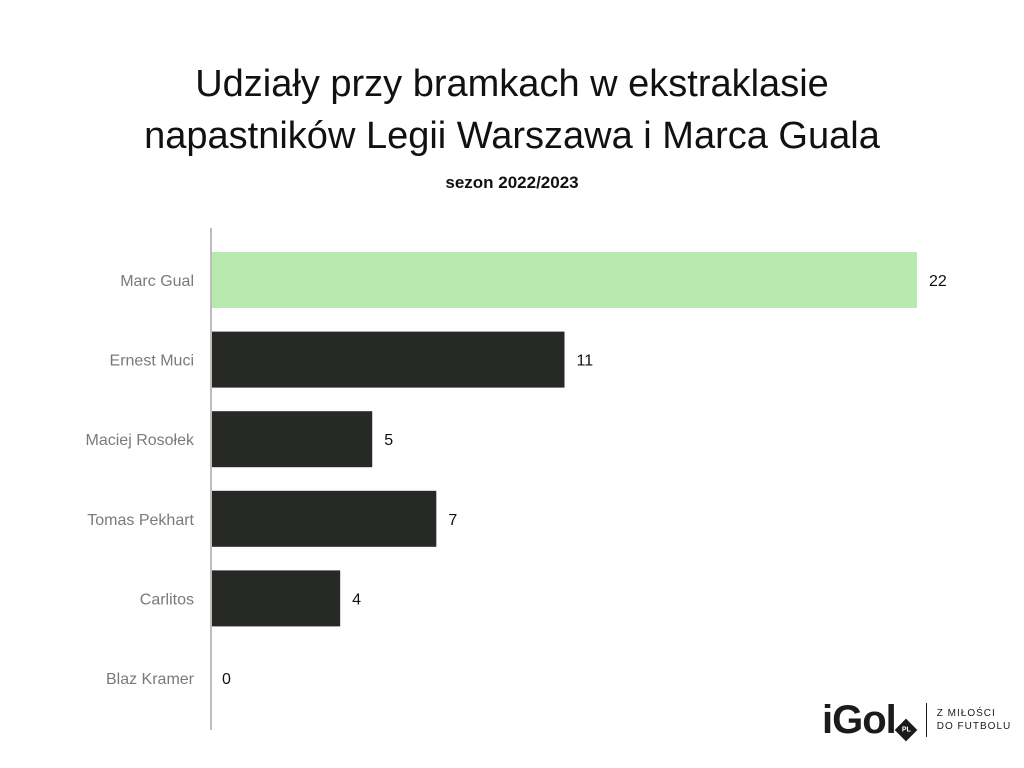  What do you see at coordinates (966, 713) in the screenshot?
I see `logo-tagline-line1: Z MIŁOŚCI` at bounding box center [966, 713].